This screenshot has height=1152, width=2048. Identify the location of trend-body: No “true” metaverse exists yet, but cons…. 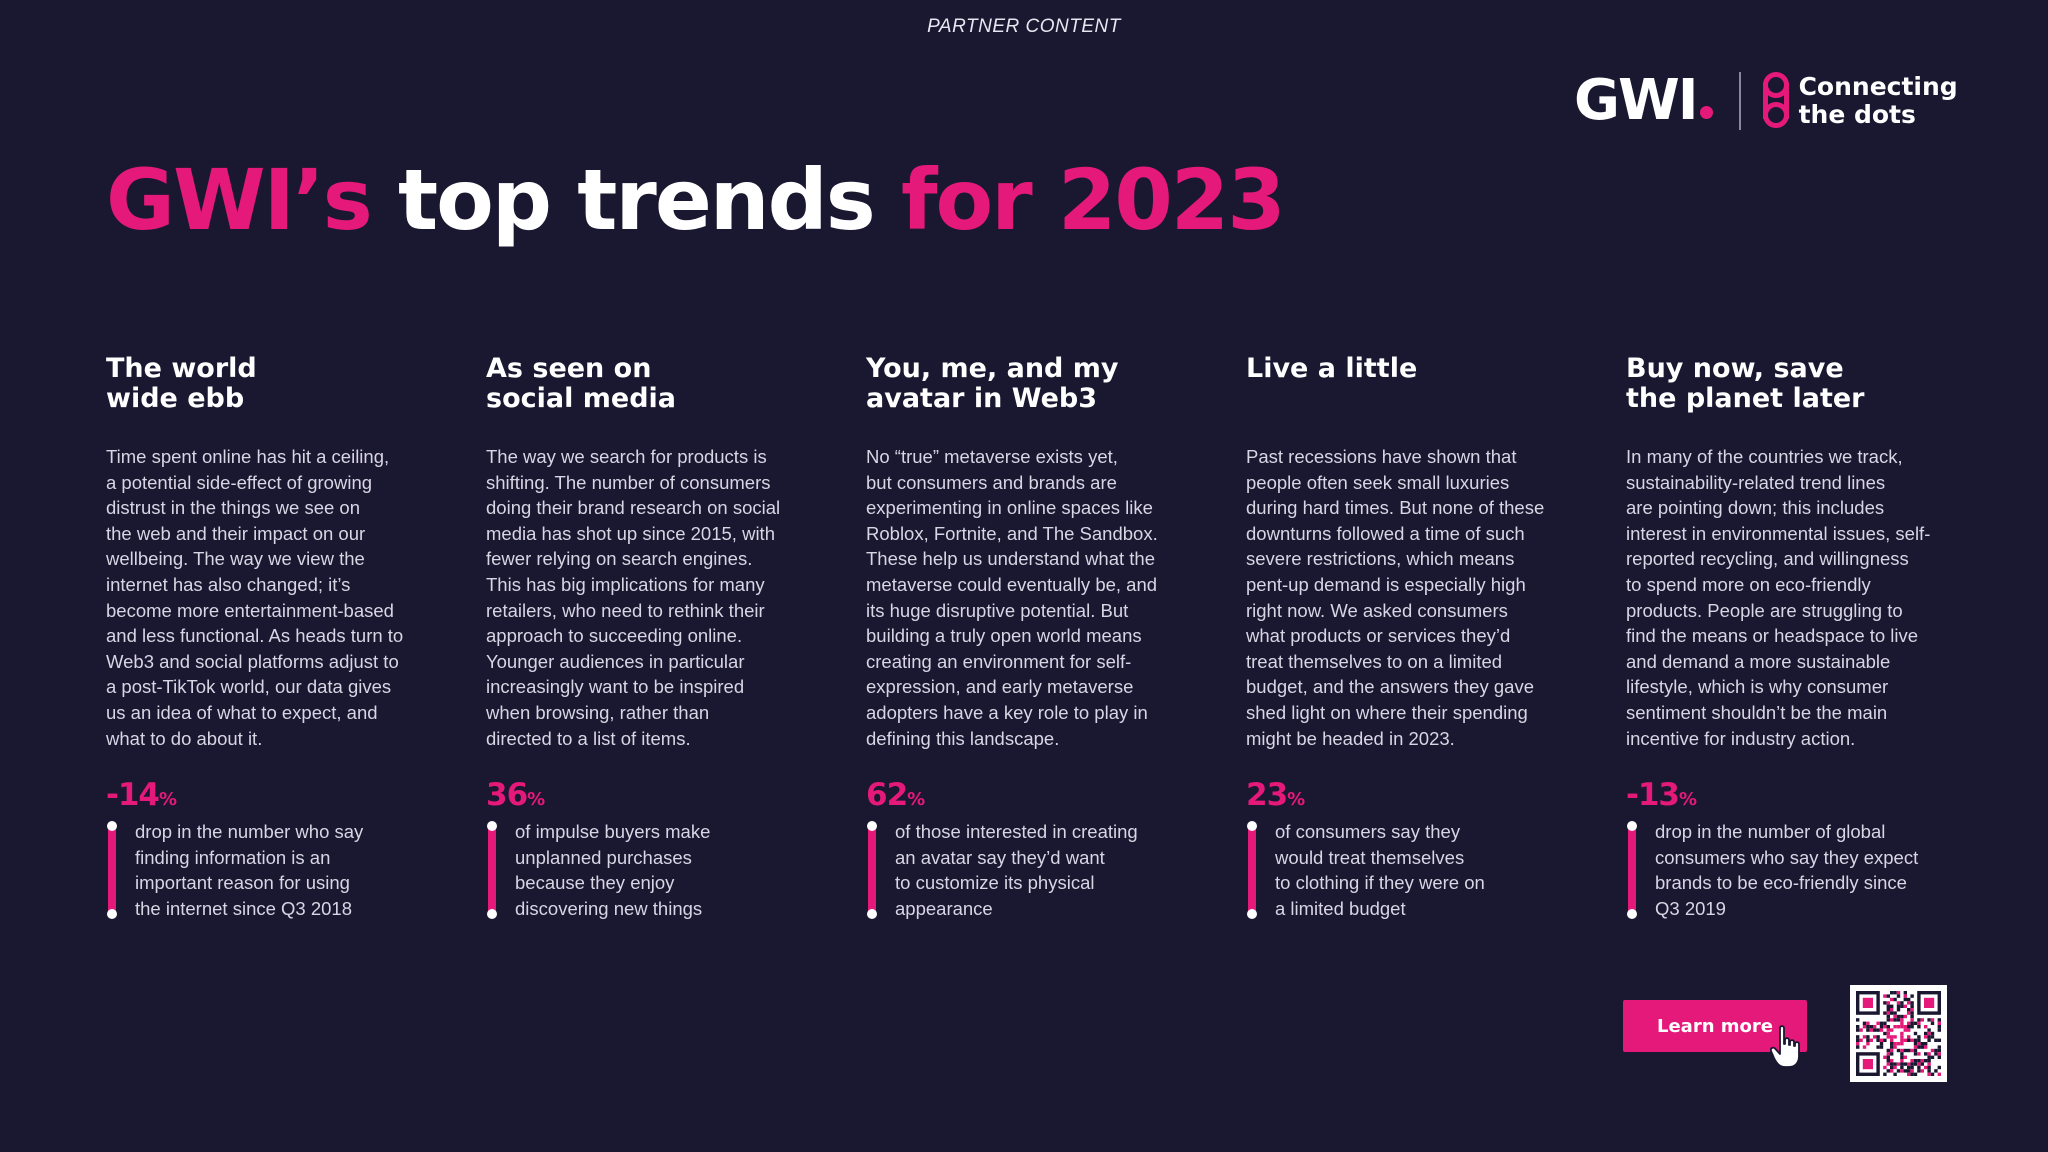
(1012, 597).